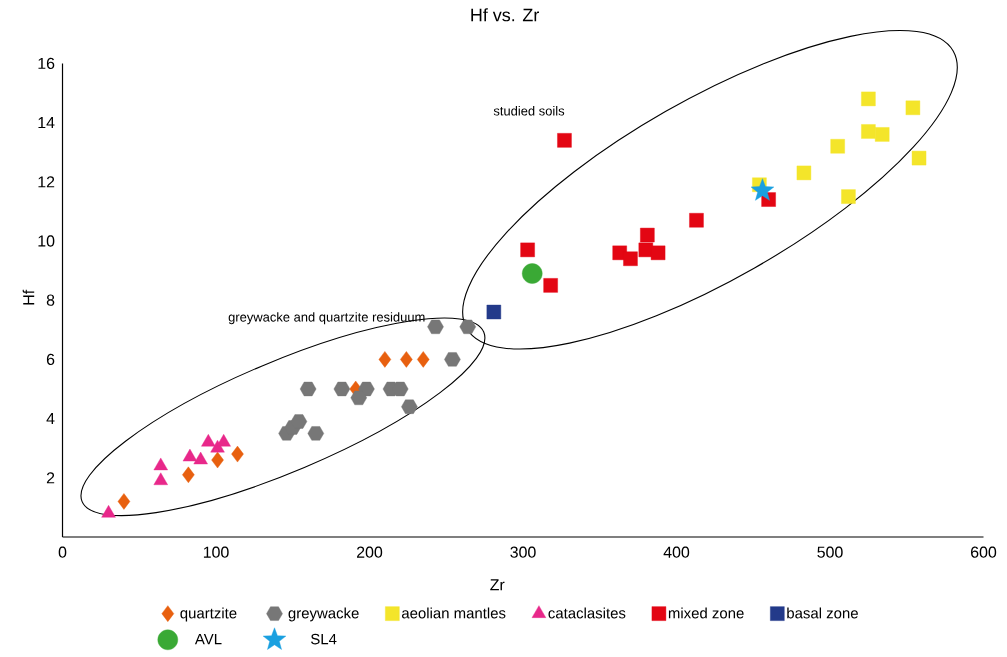 Image resolution: width=1007 pixels, height=657 pixels. I want to click on y-tick-label: 10, so click(46, 241).